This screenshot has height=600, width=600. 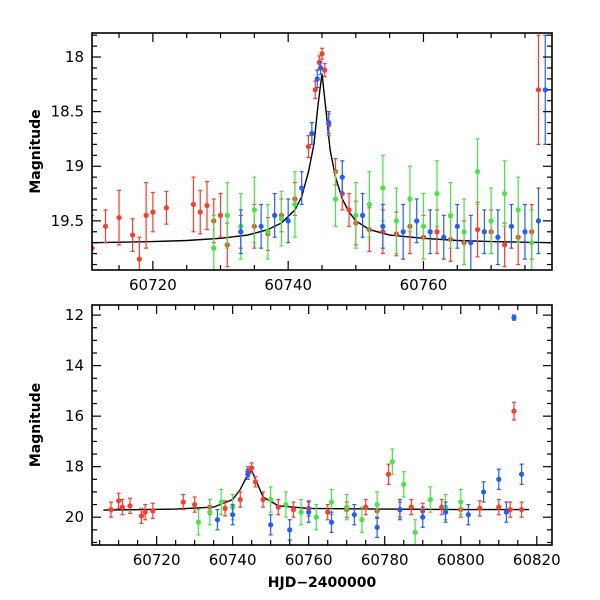 What do you see at coordinates (385, 560) in the screenshot?
I see `x-tick-label: 60780` at bounding box center [385, 560].